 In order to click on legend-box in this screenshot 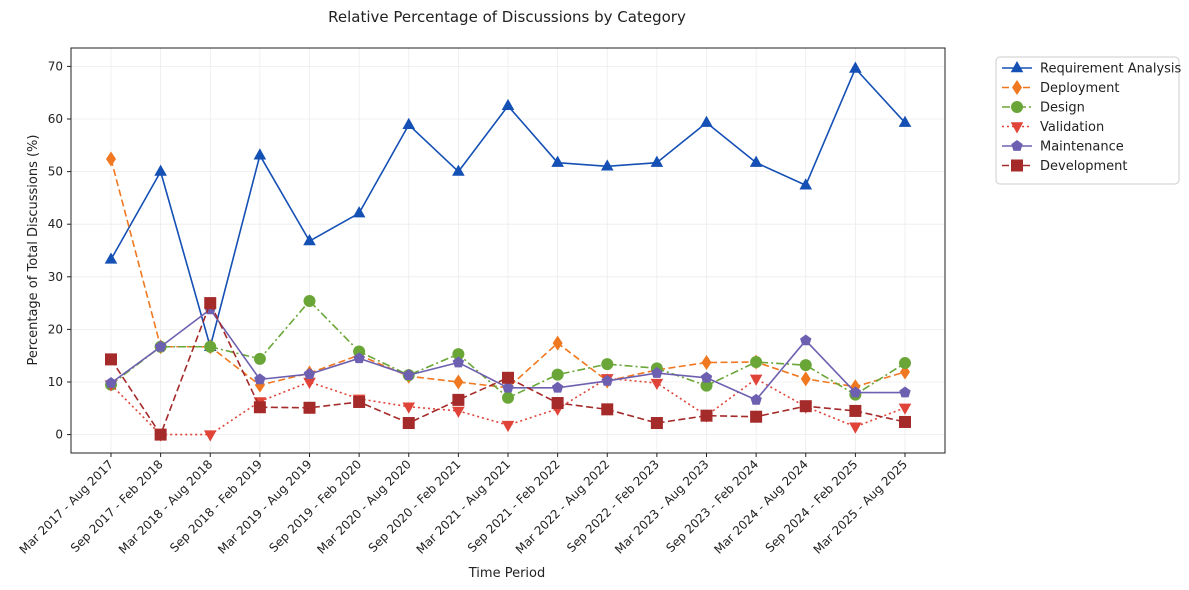, I will do `click(1087, 120)`.